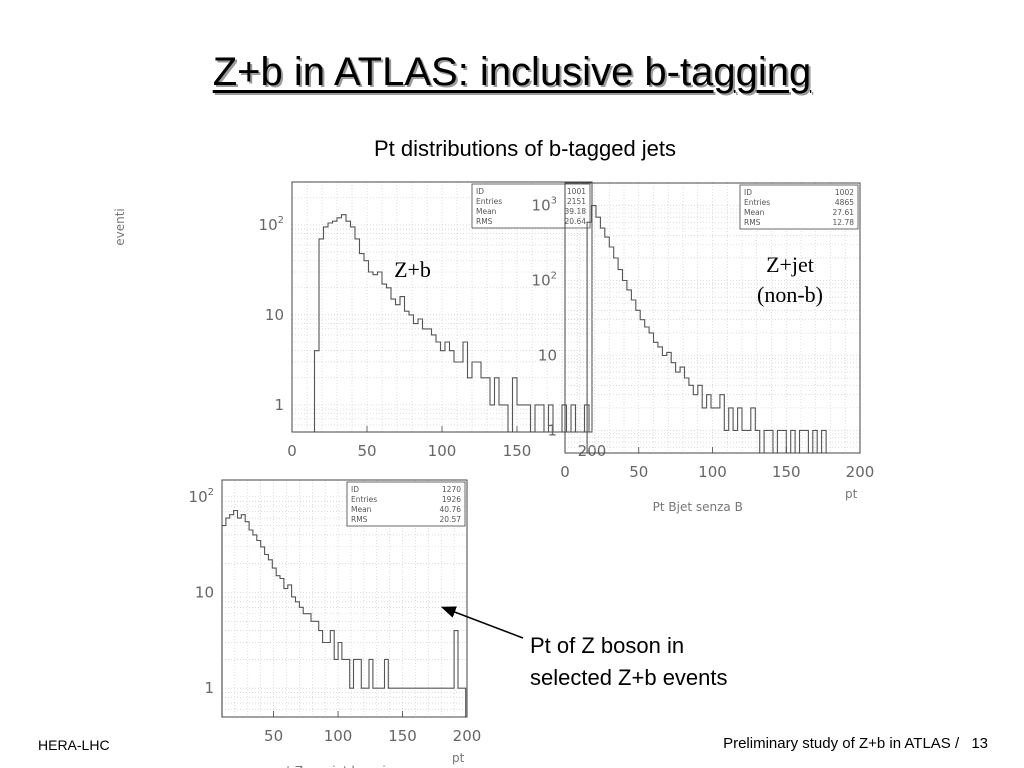 Image resolution: width=1024 pixels, height=768 pixels. What do you see at coordinates (576, 201) in the screenshot?
I see `stats-value: 2151` at bounding box center [576, 201].